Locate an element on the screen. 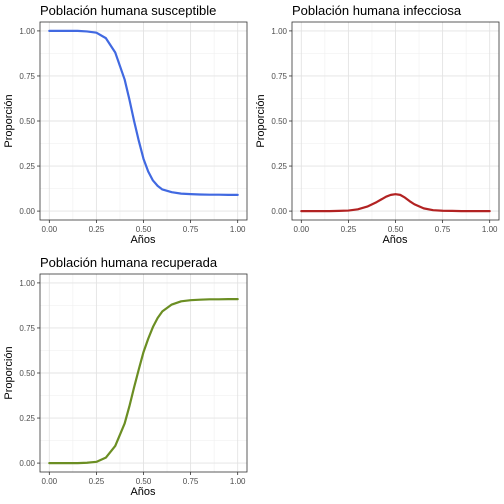 This screenshot has height=504, width=504. chart-title: Población humana infecciosa is located at coordinates (377, 10).